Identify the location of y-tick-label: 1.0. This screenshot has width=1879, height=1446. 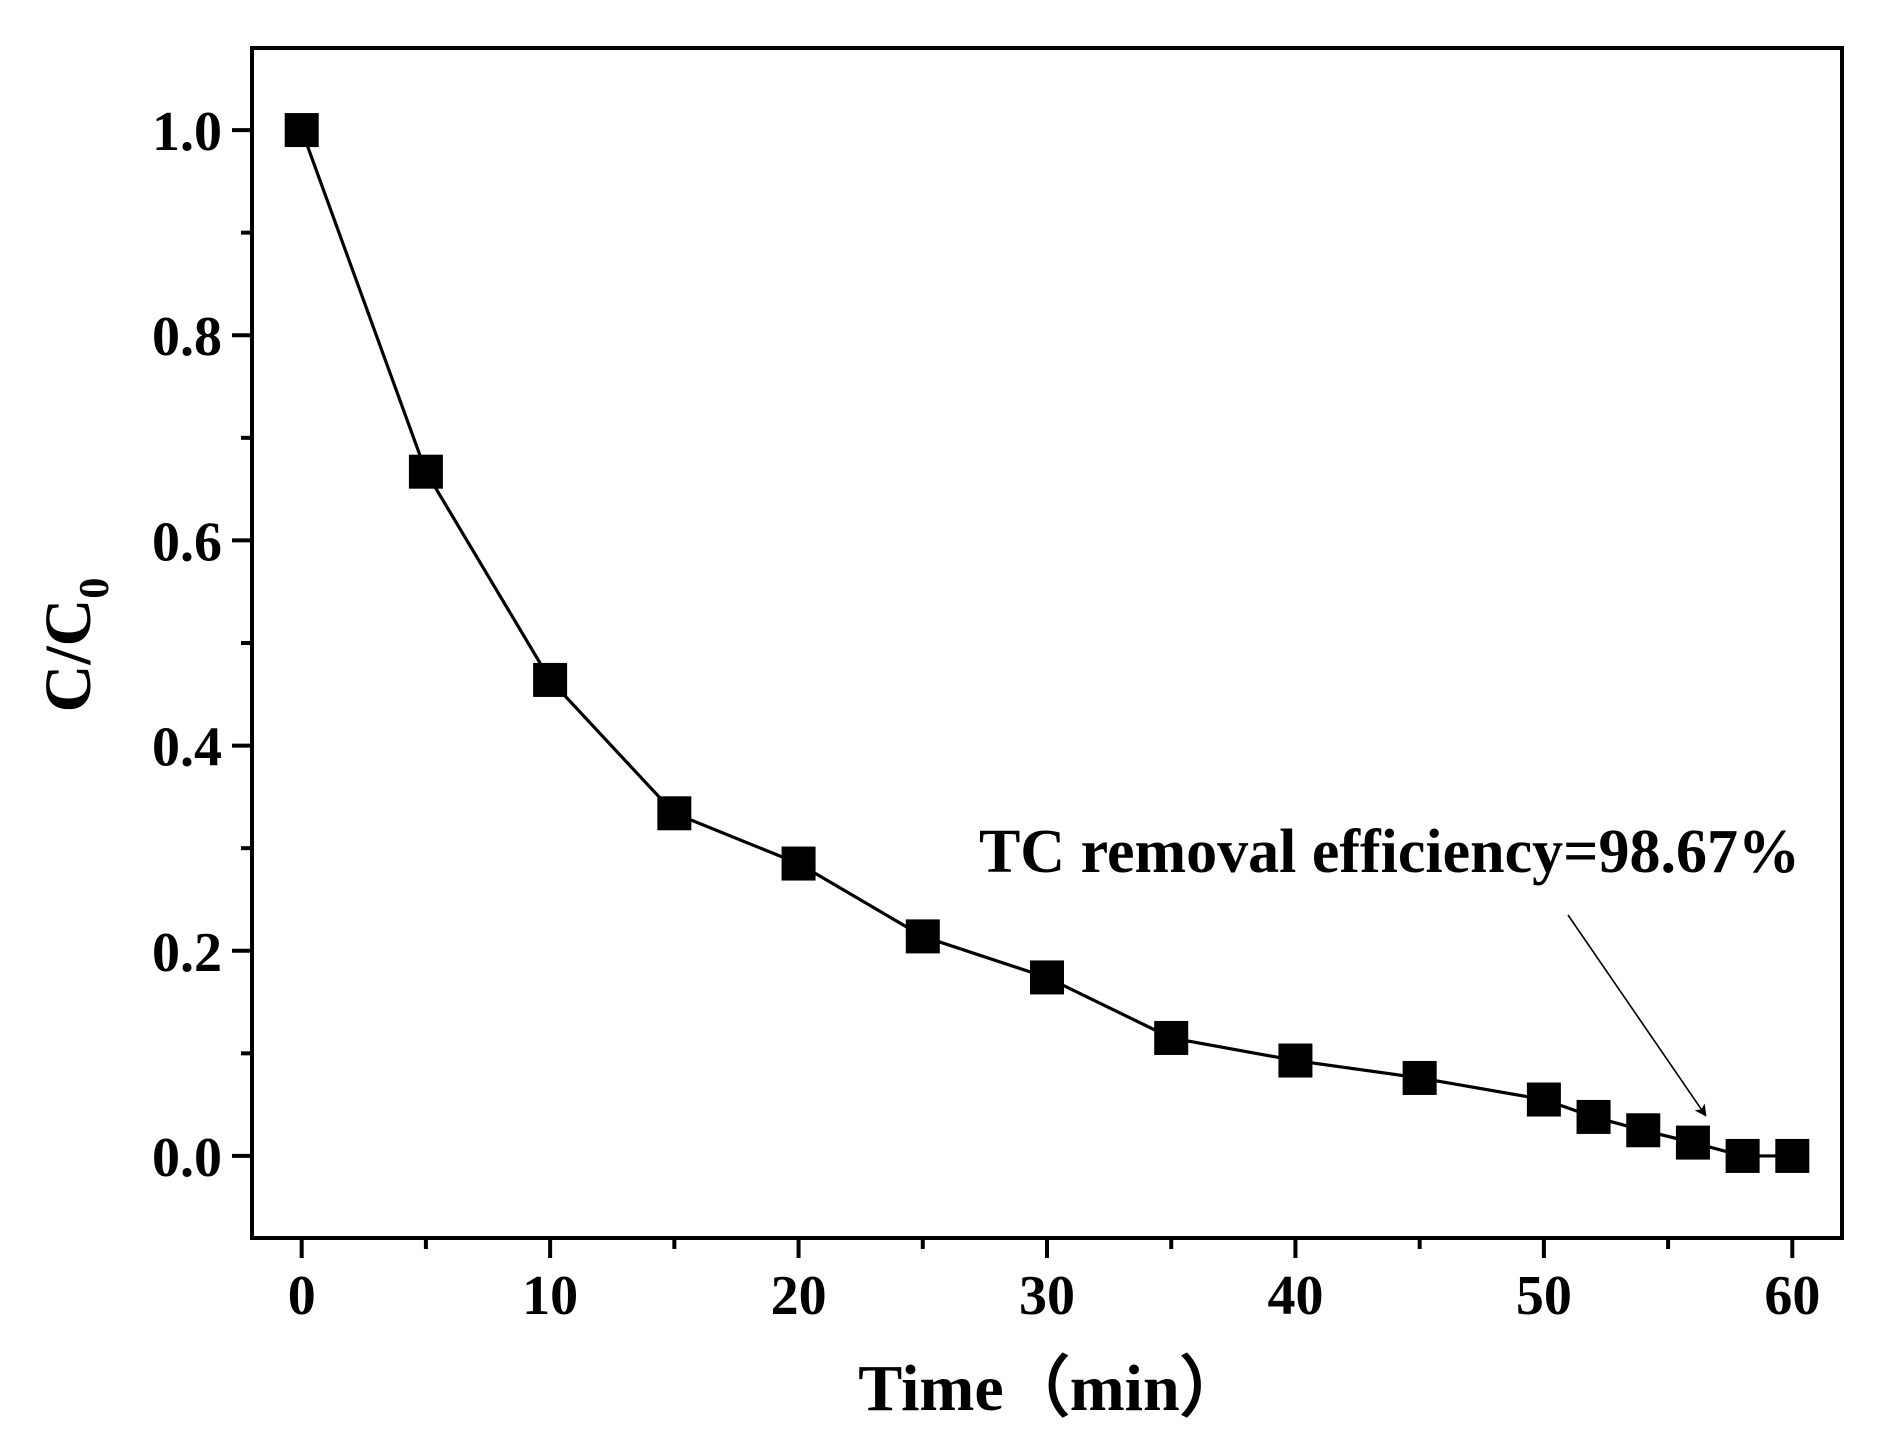
(187, 132).